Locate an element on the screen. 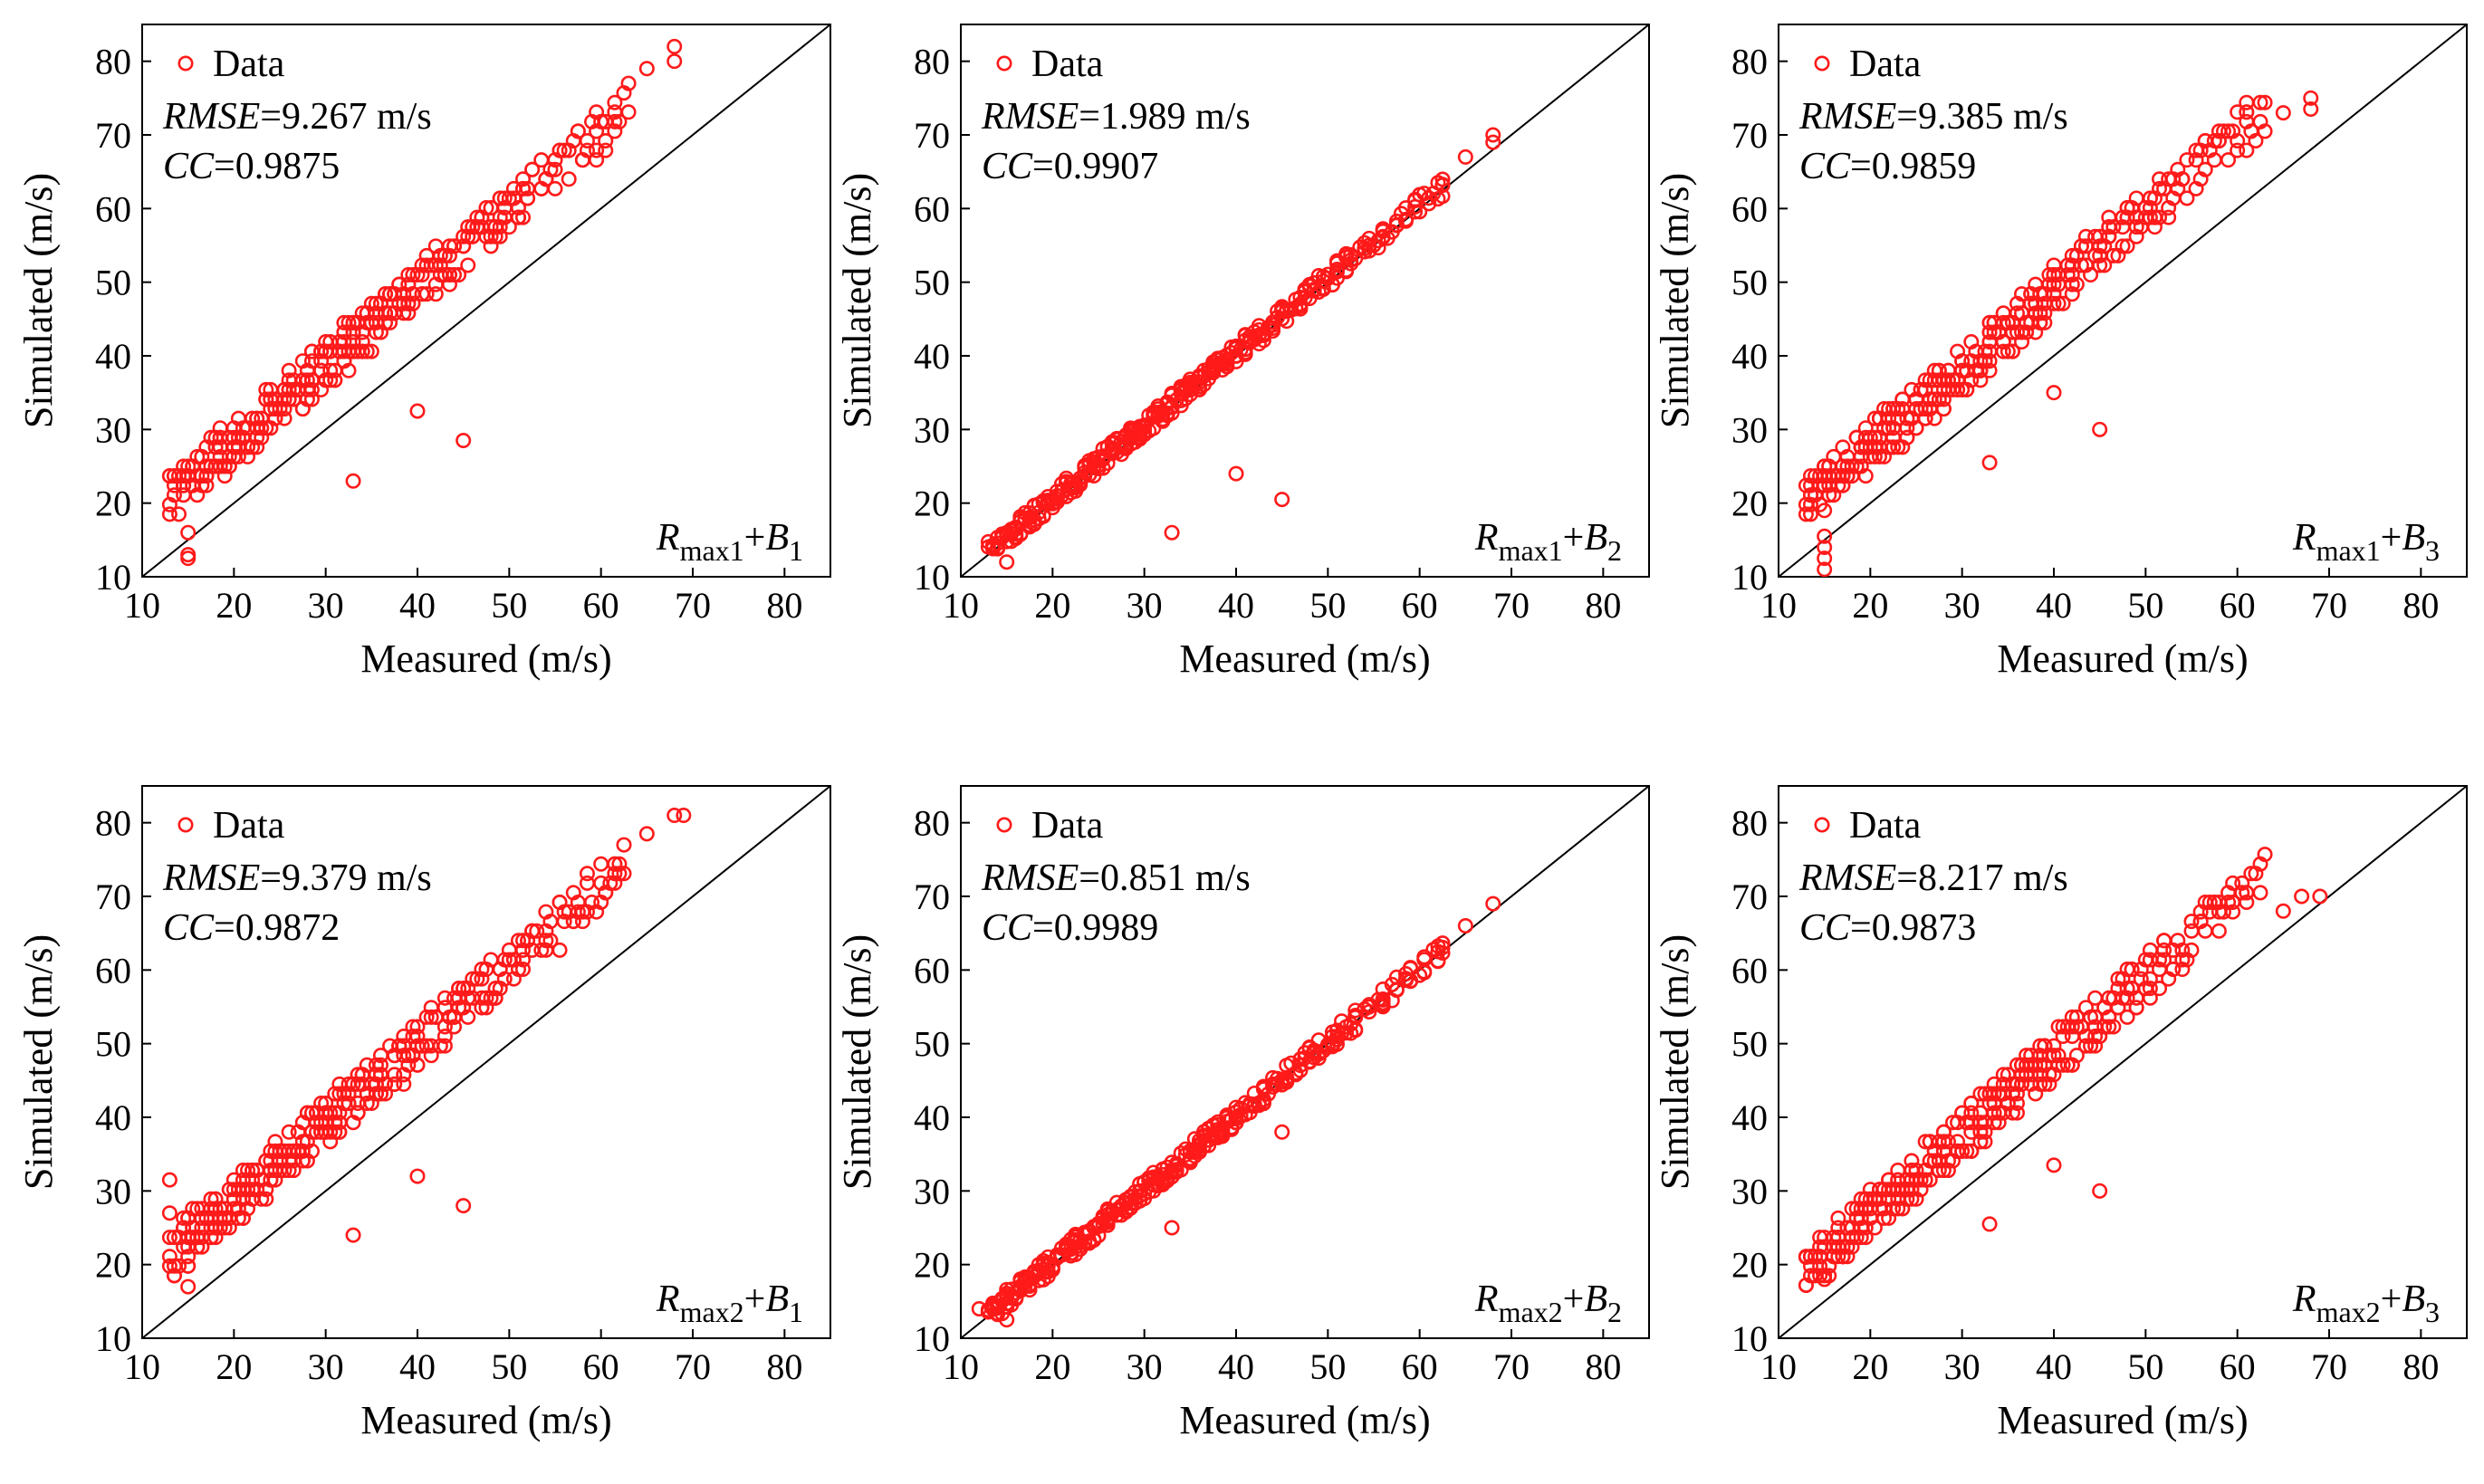 The image size is (2484, 1484). stat-rmse: RMSE=9.385 m/s is located at coordinates (1933, 117).